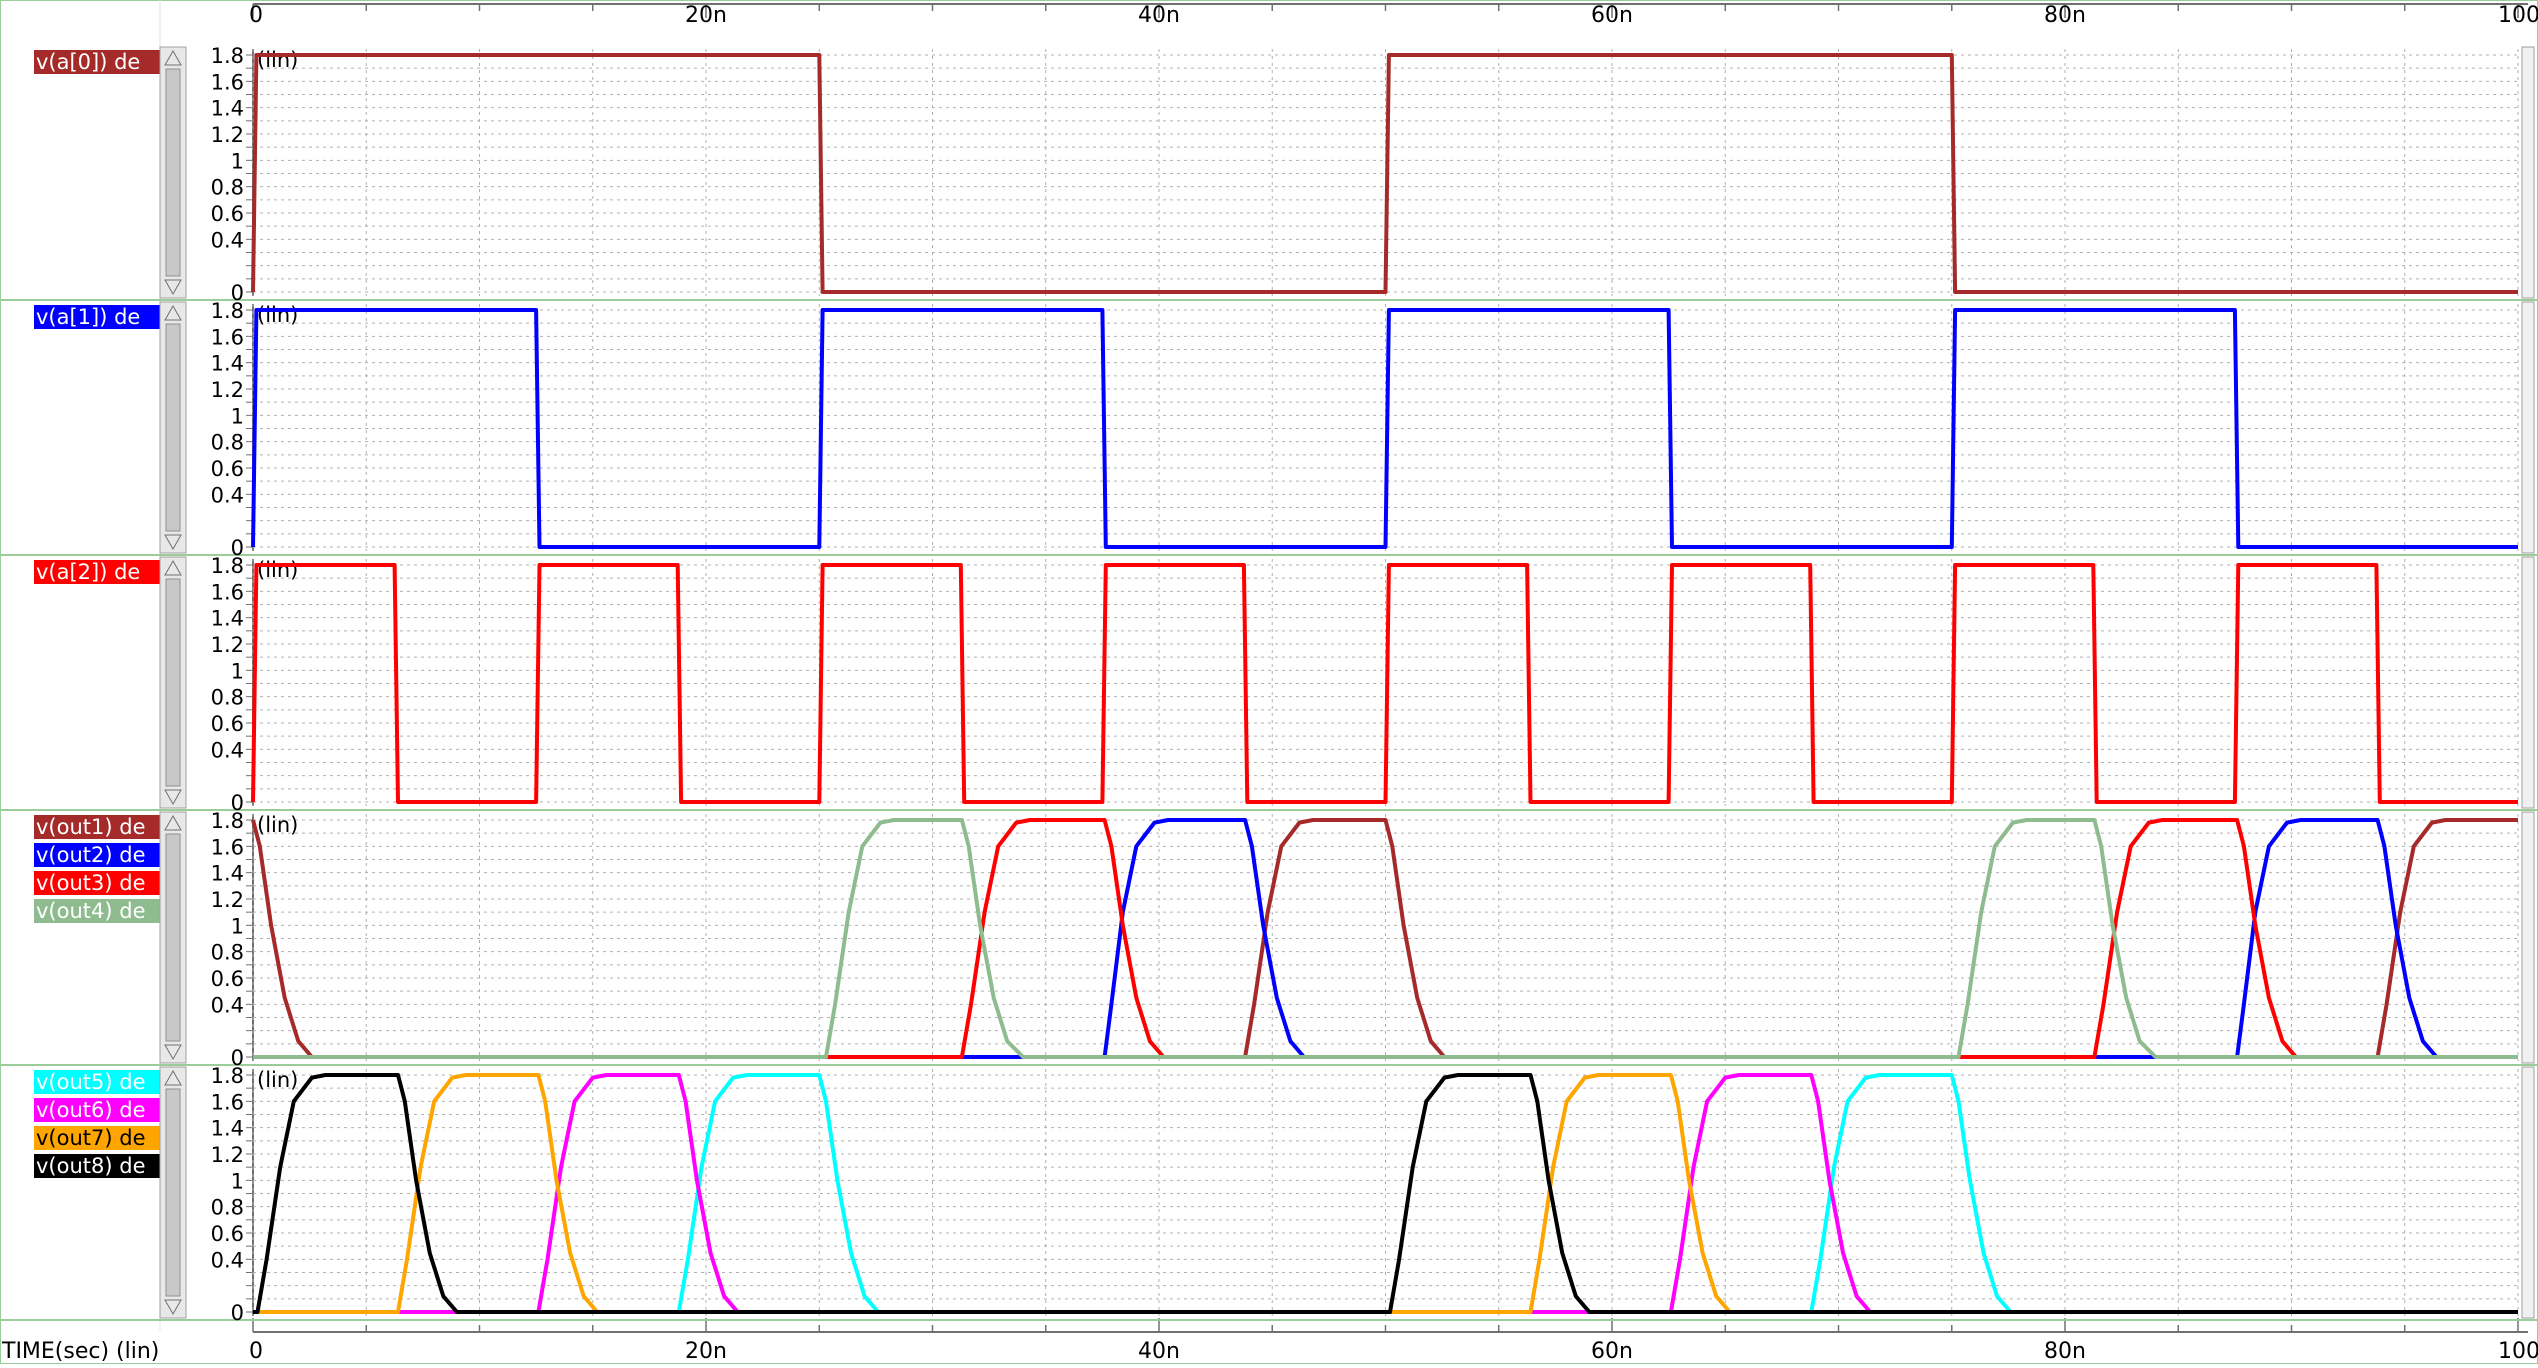 The width and height of the screenshot is (2538, 1368). What do you see at coordinates (91, 827) in the screenshot?
I see `legend-text: v(out1) de` at bounding box center [91, 827].